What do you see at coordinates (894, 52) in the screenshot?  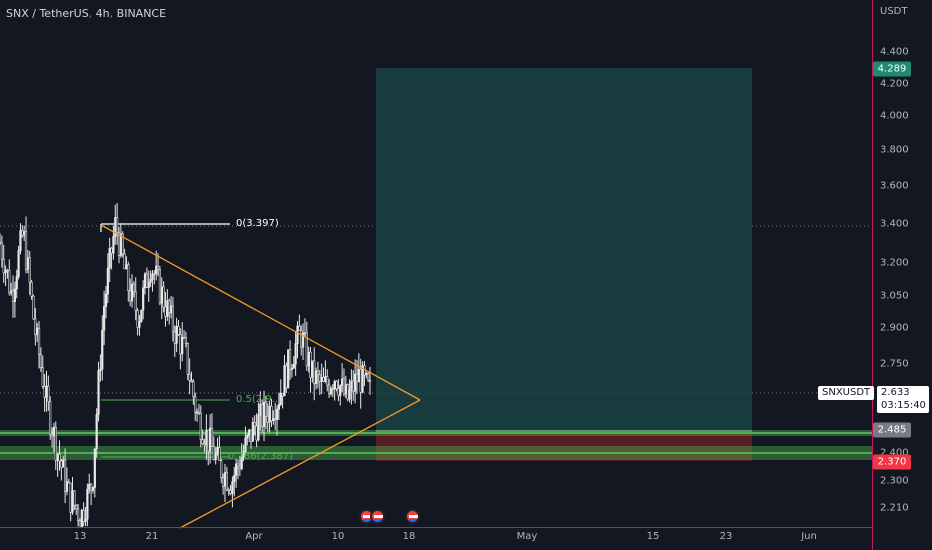 I see `price-tick: 4.400` at bounding box center [894, 52].